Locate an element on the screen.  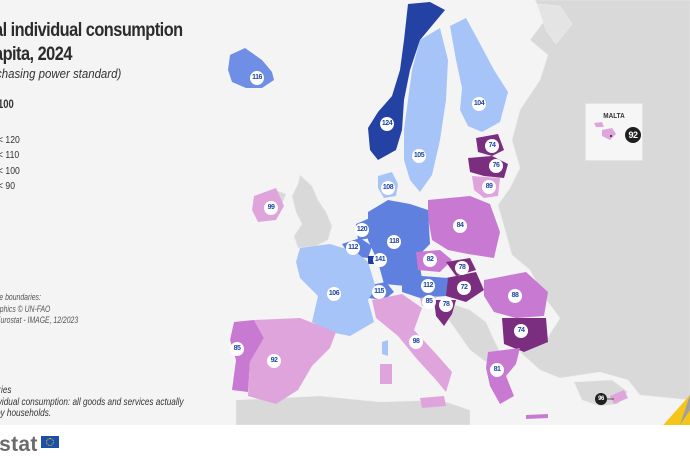
malta-value-badge: 92 is located at coordinates (633, 135).